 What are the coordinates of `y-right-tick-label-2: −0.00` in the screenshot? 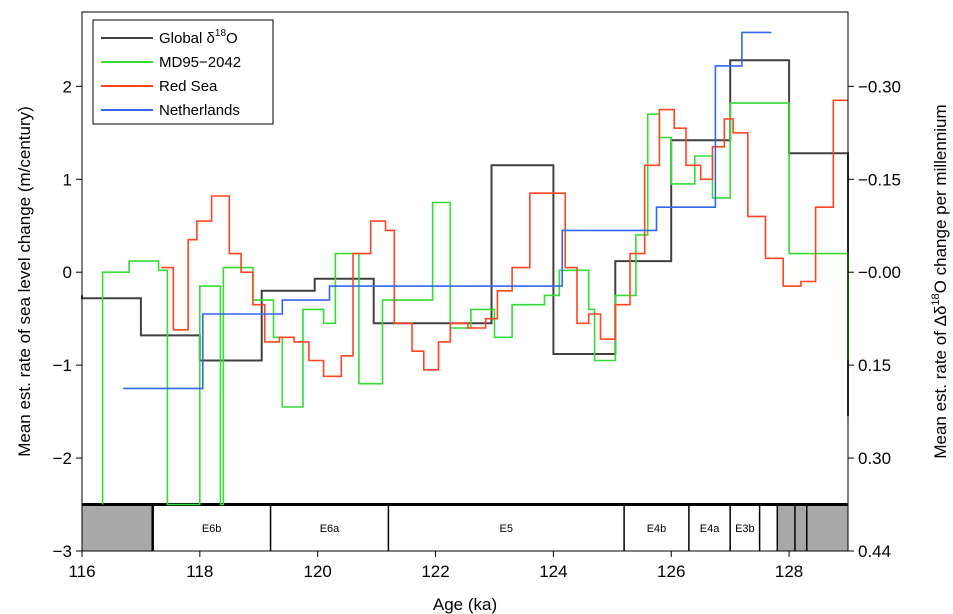 It's located at (879, 272).